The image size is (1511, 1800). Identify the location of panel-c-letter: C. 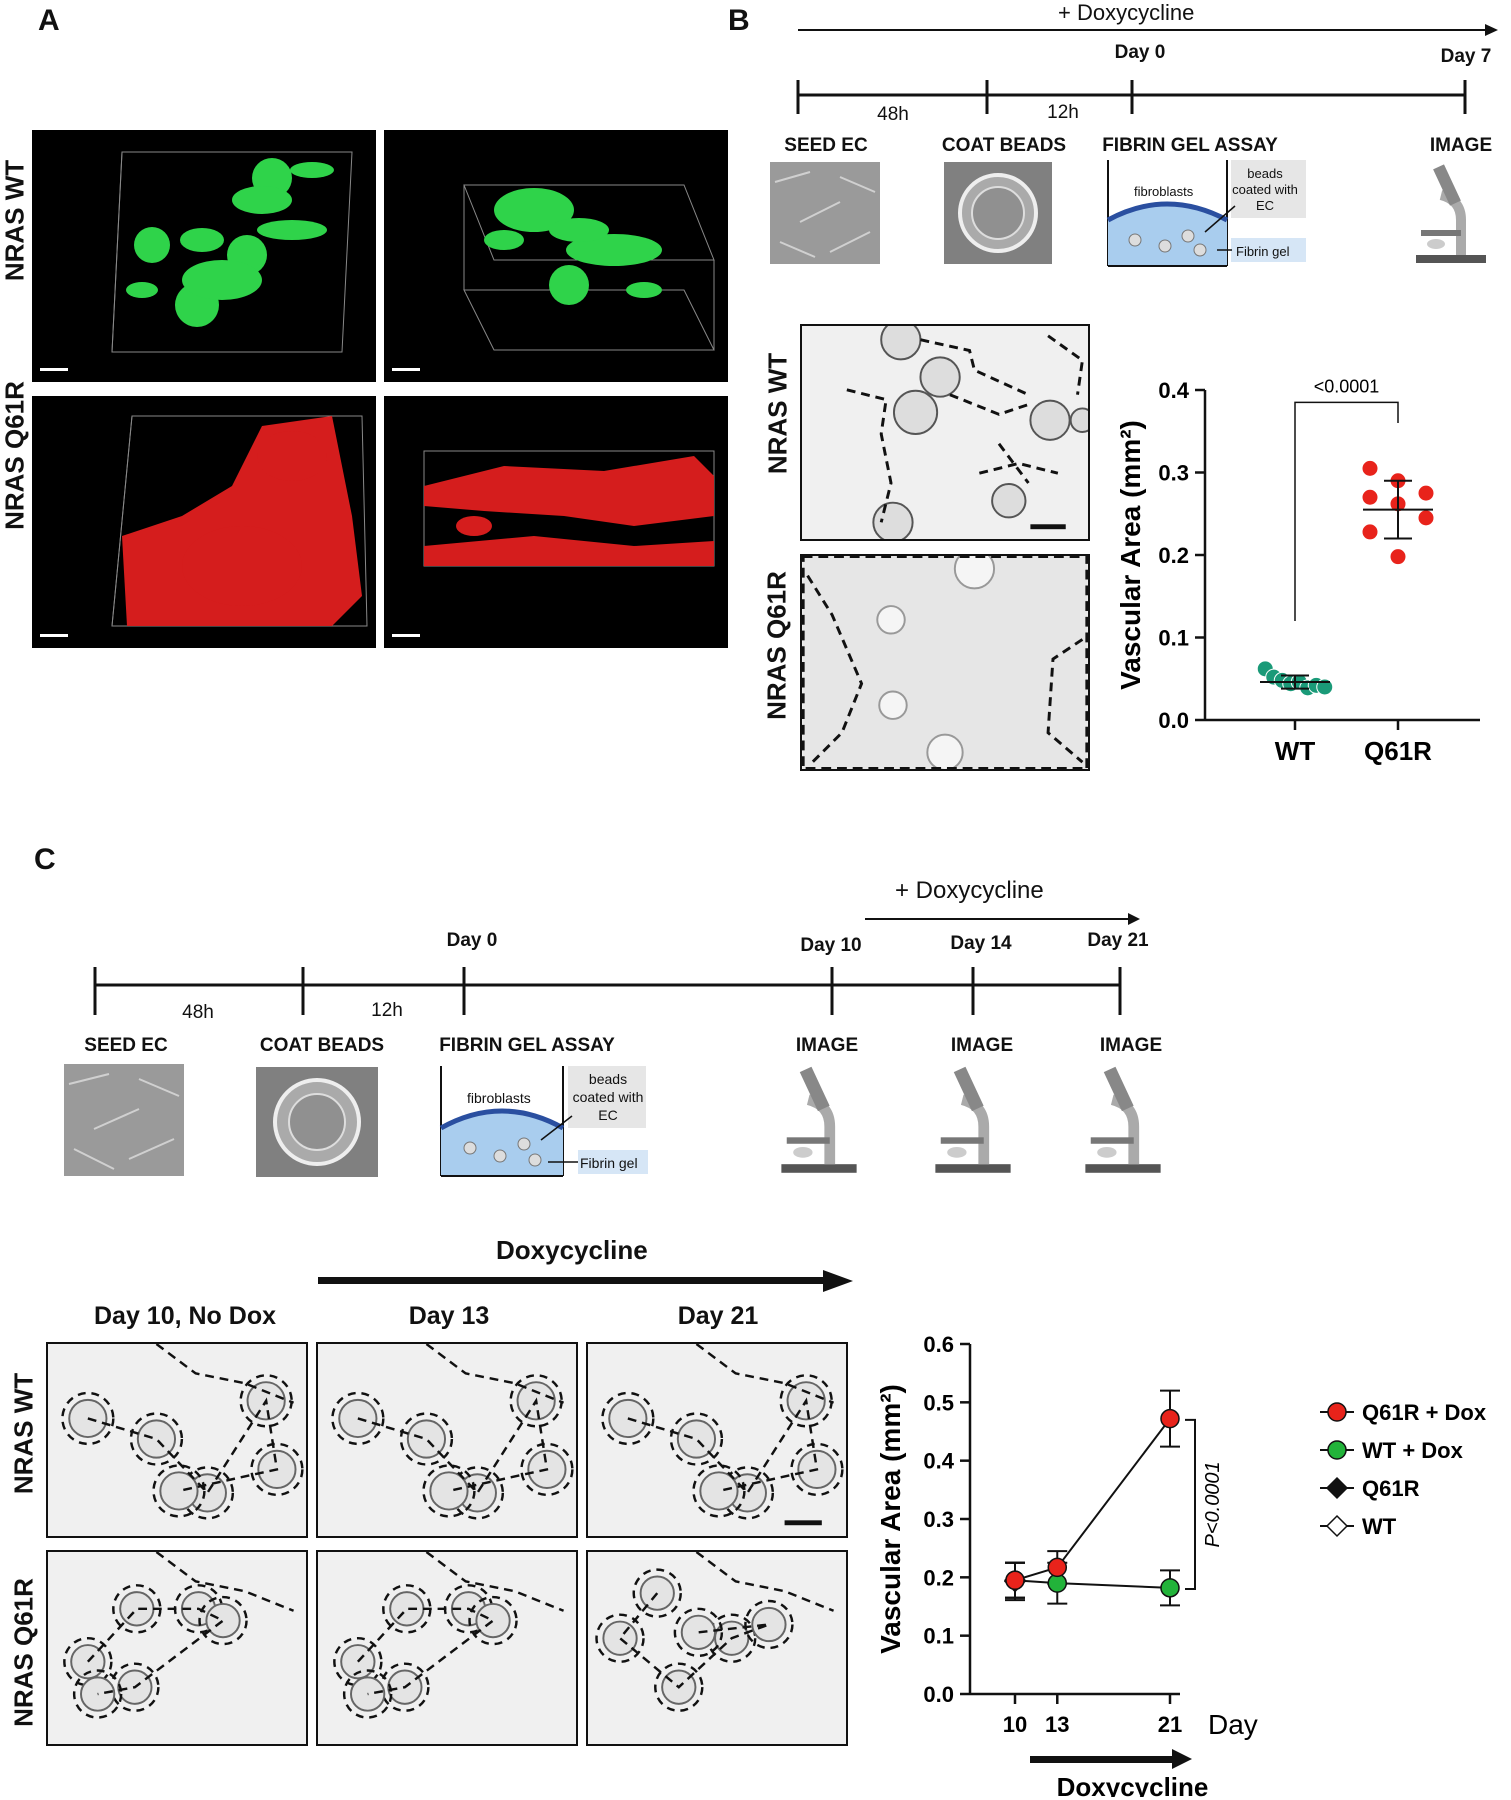
(45, 859).